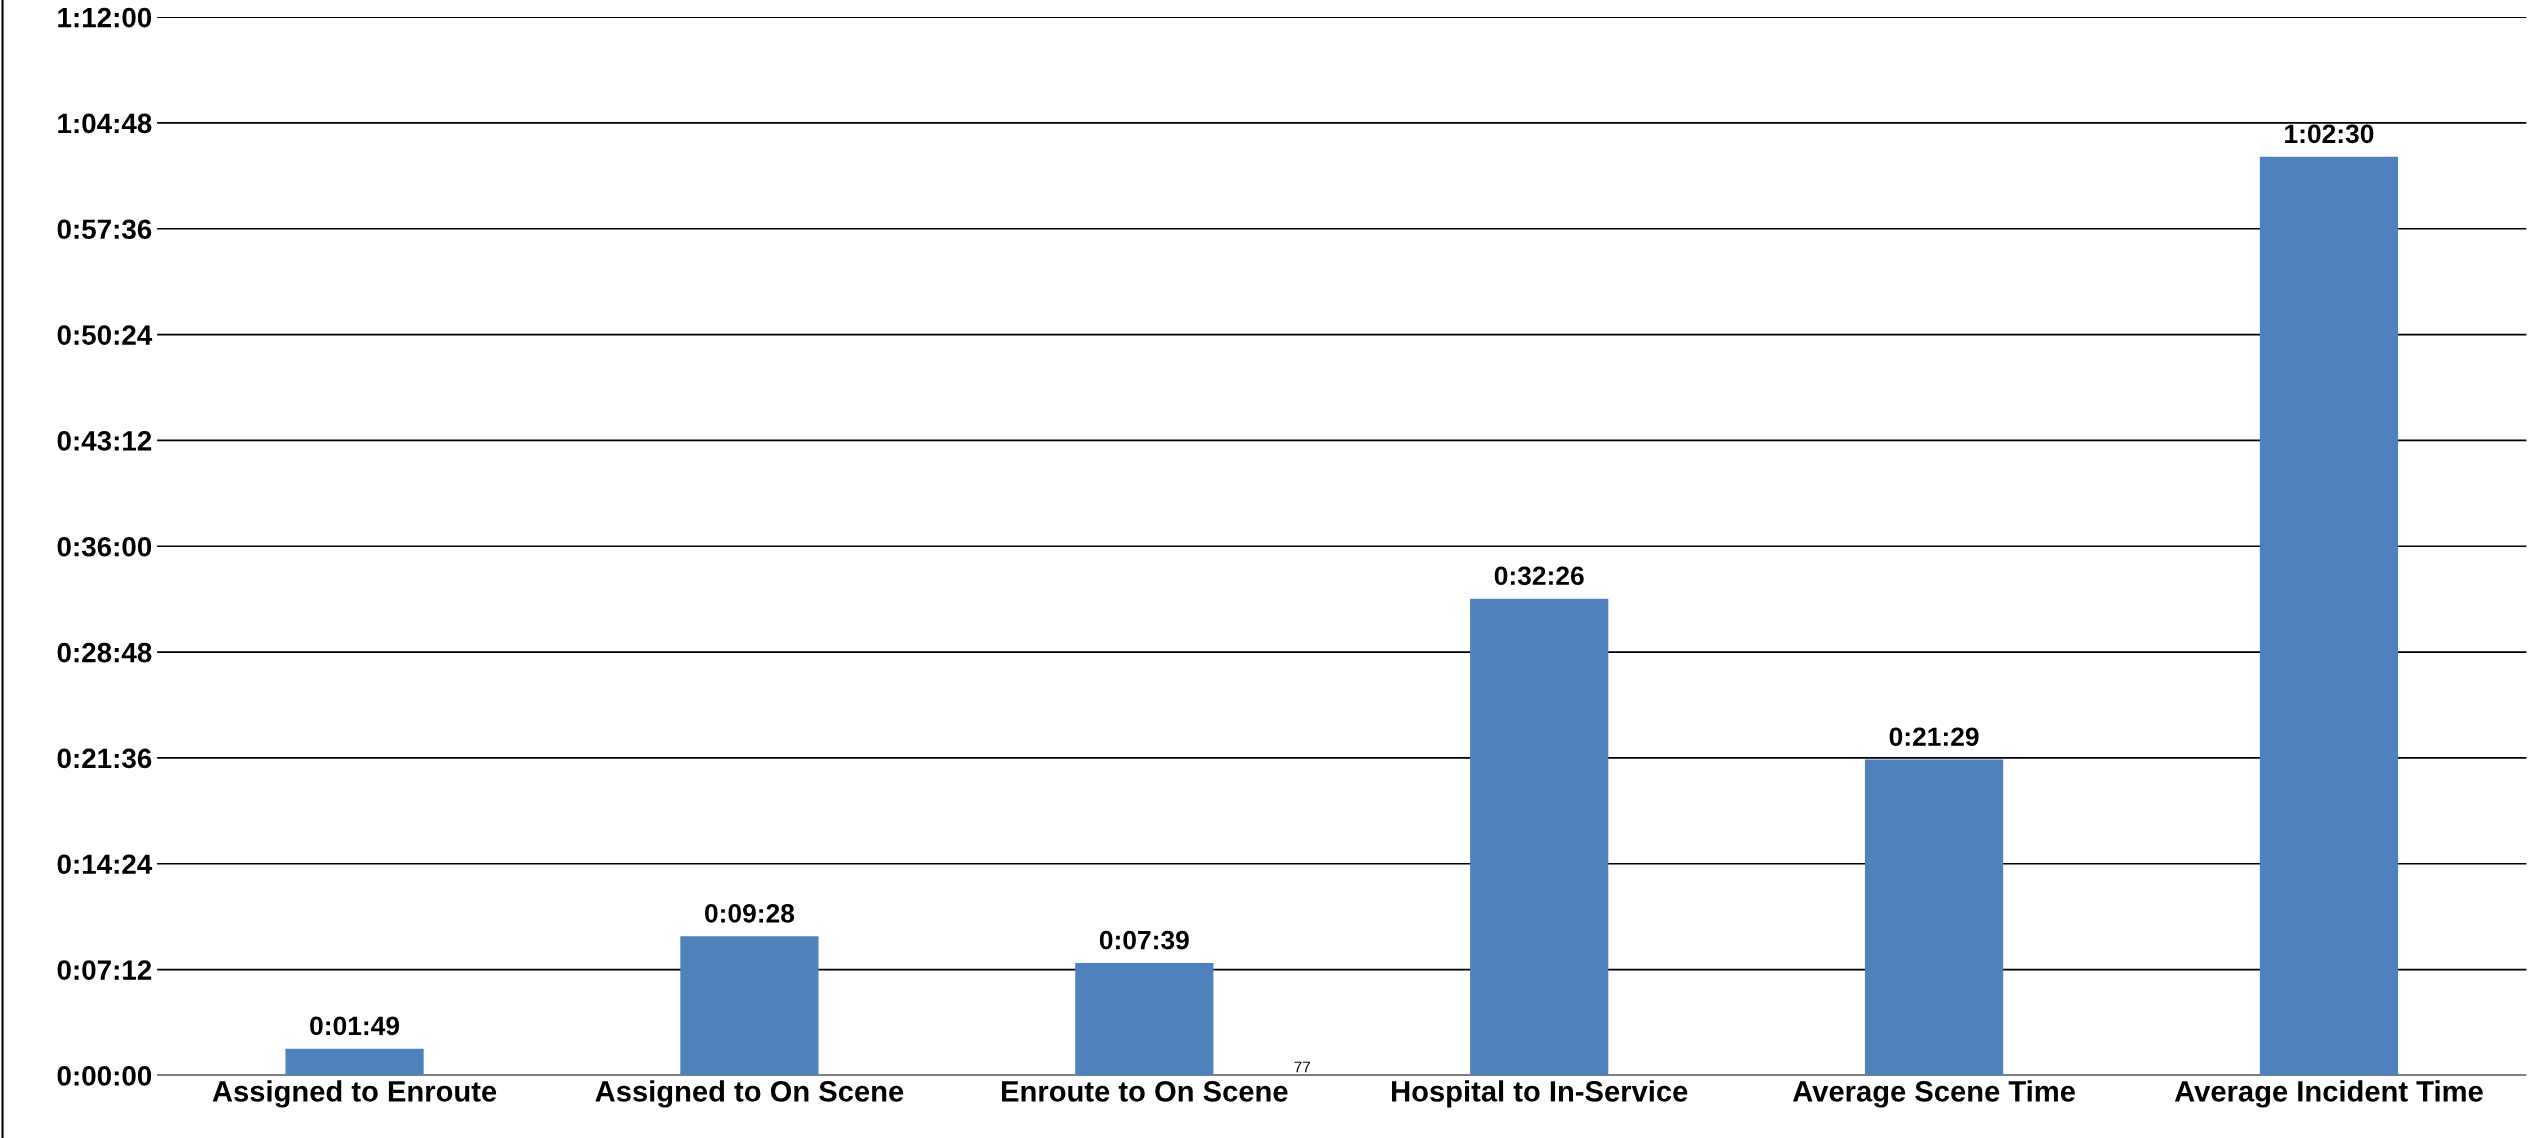  What do you see at coordinates (1302, 1067) in the screenshot?
I see `annotation: 77` at bounding box center [1302, 1067].